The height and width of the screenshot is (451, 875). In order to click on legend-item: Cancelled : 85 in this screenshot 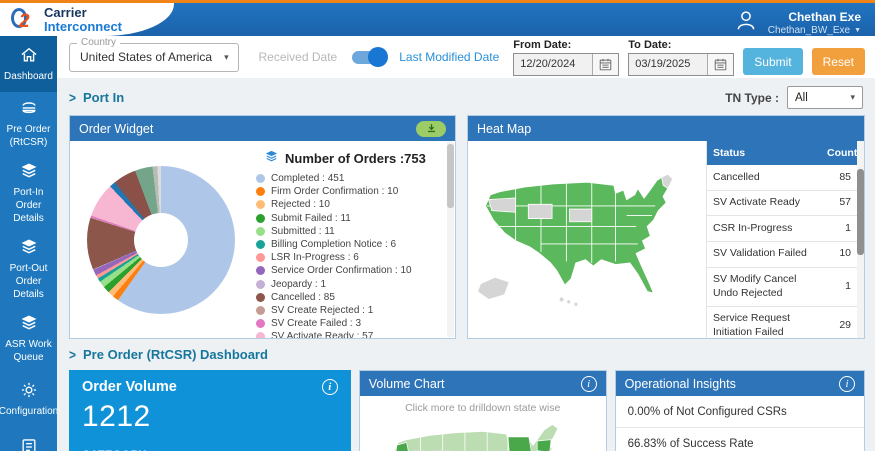, I will do `click(349, 297)`.